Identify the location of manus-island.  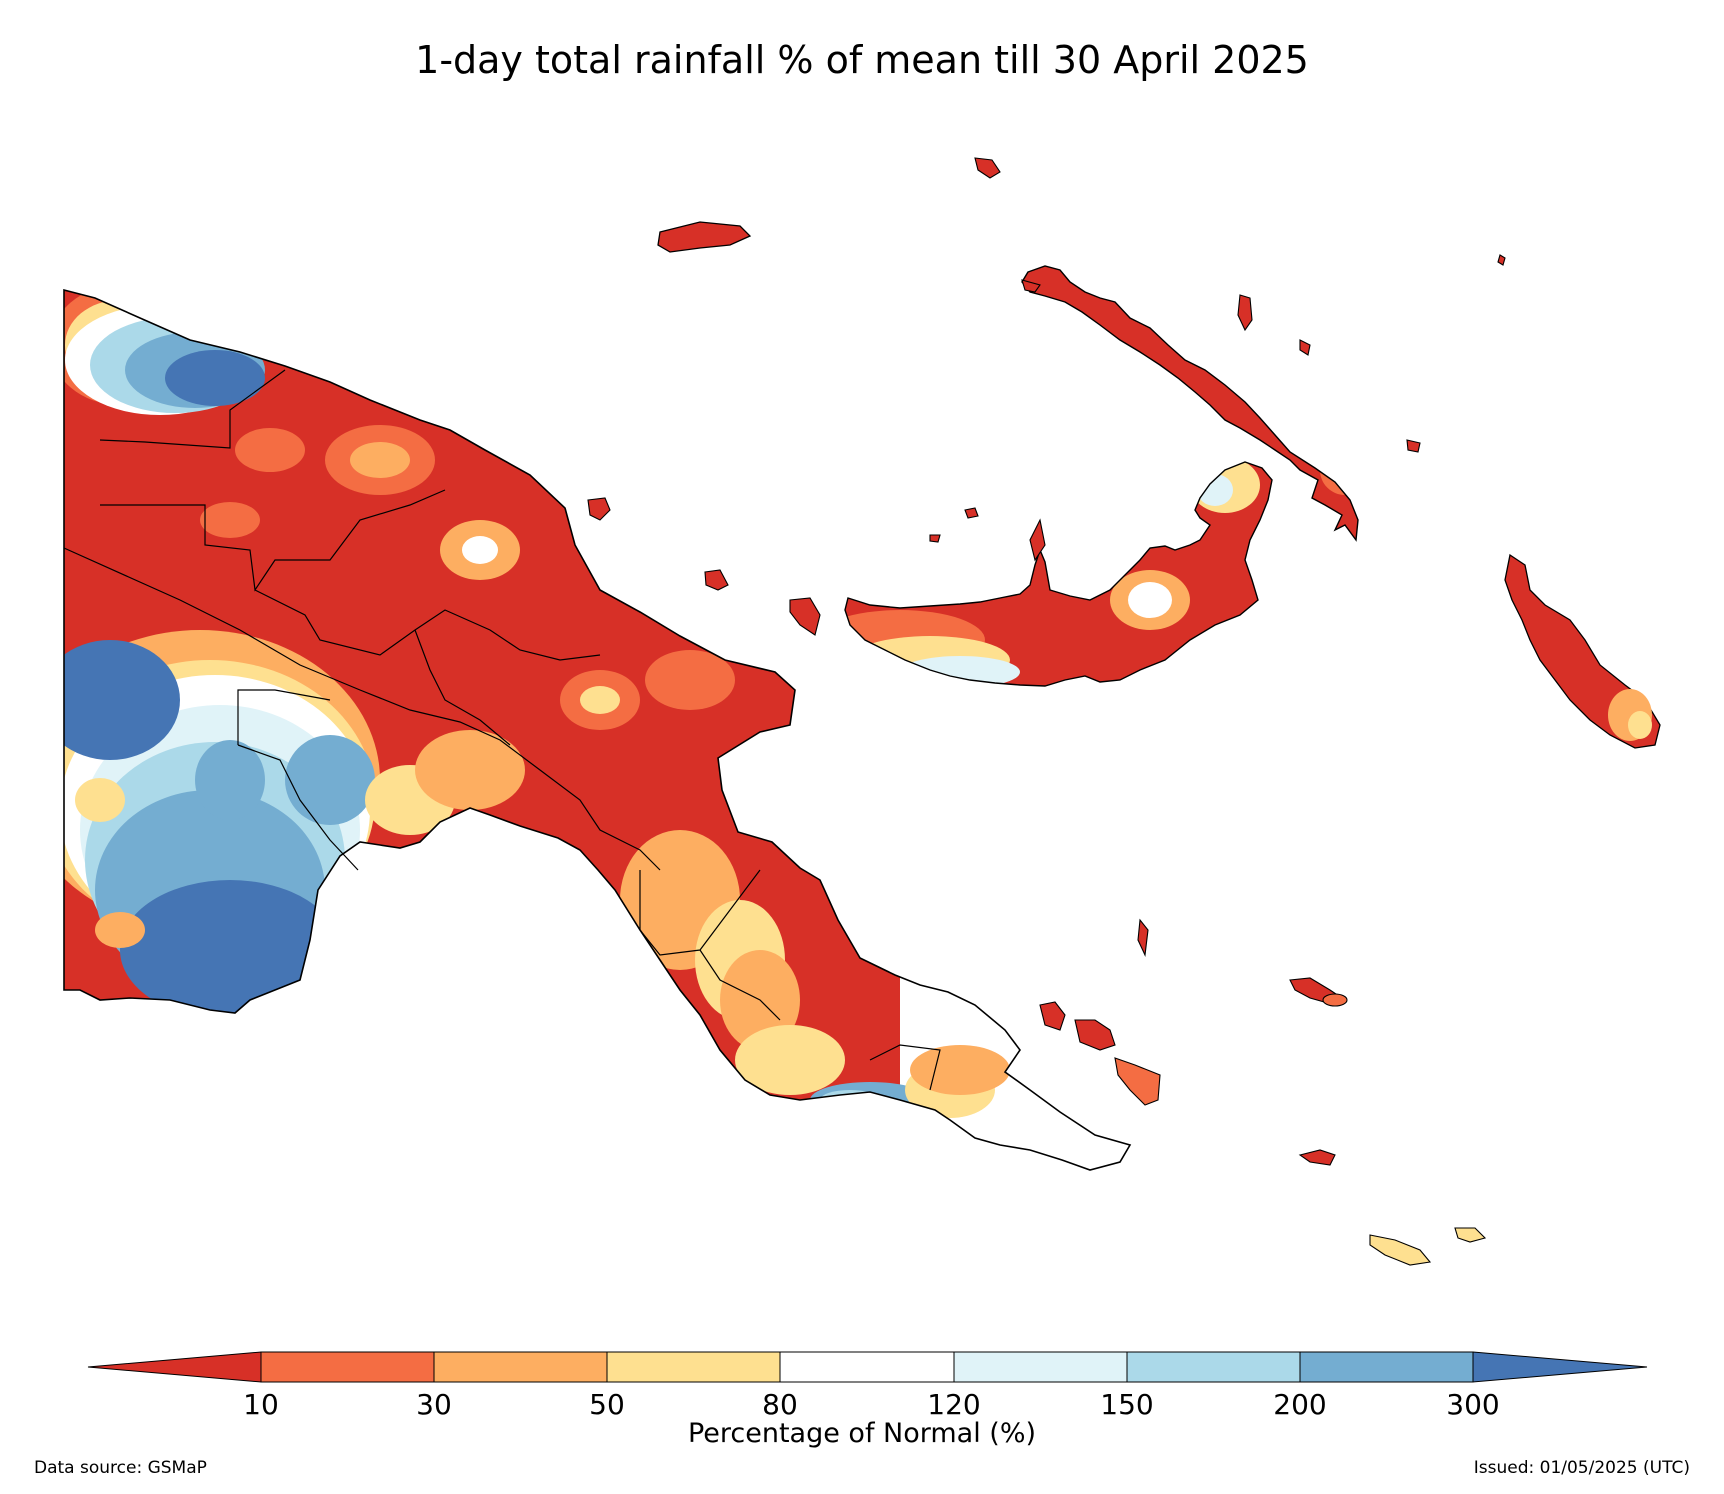
(704, 237).